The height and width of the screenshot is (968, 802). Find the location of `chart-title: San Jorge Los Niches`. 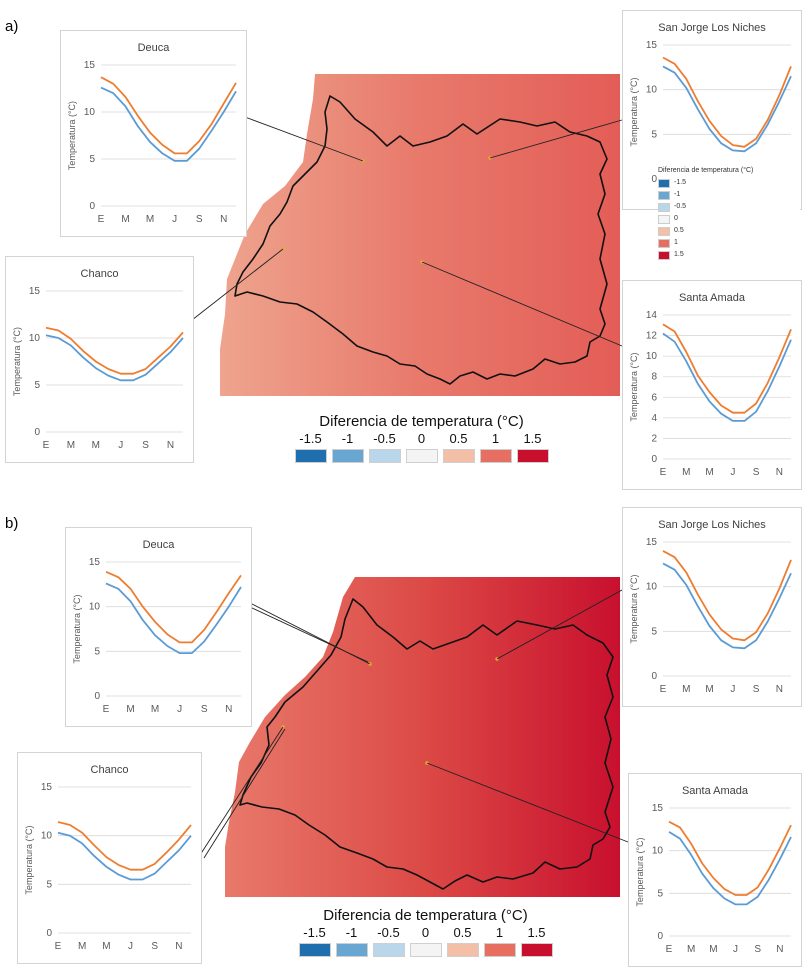

chart-title: San Jorge Los Niches is located at coordinates (712, 28).